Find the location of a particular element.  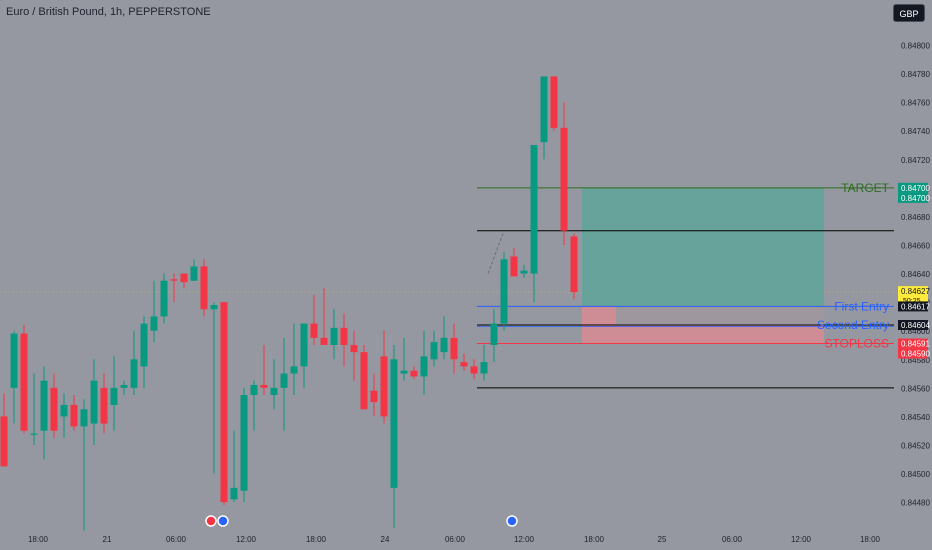

first-entry-price-label: 0.84617 is located at coordinates (915, 306).